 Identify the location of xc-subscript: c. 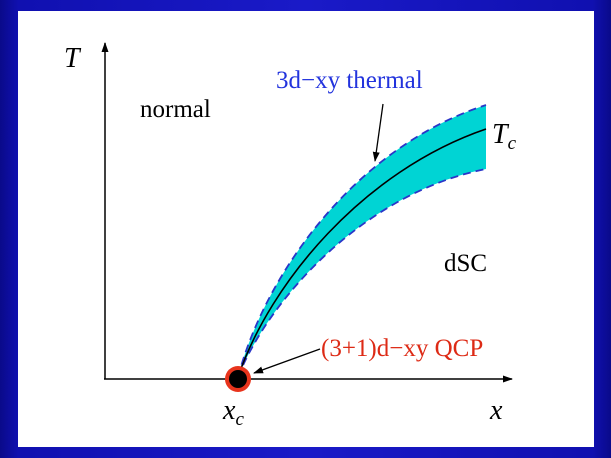
(239, 419).